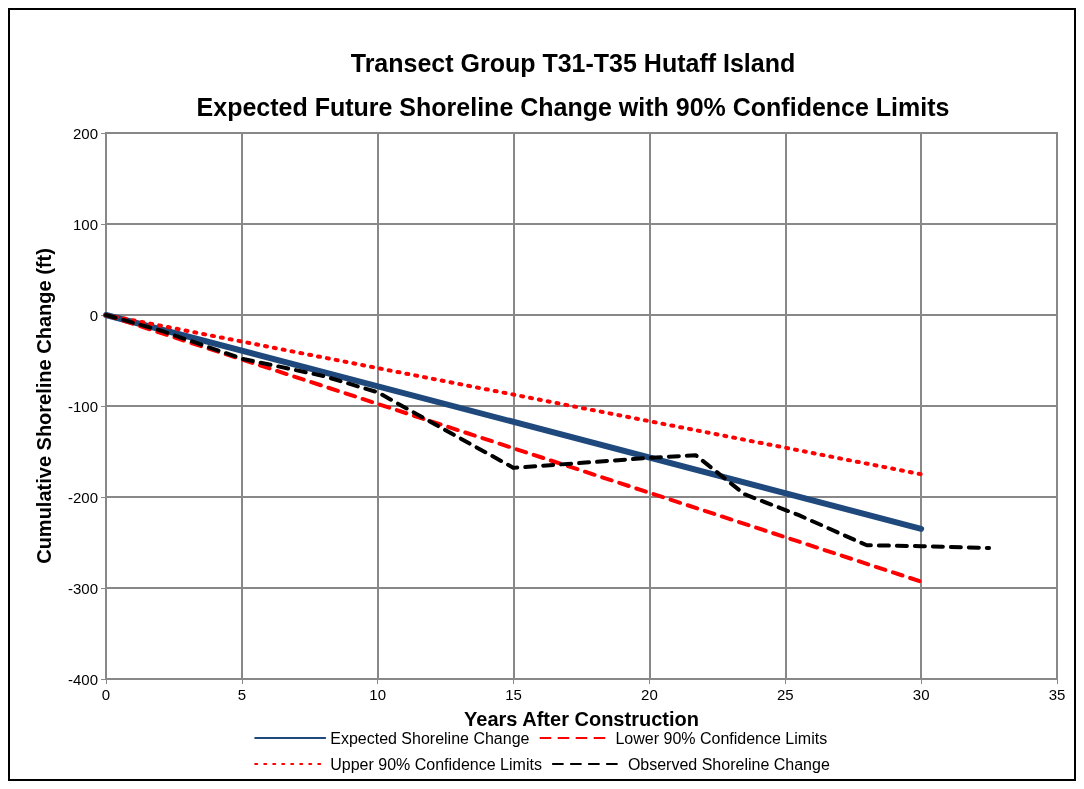 This screenshot has width=1084, height=789. What do you see at coordinates (44, 406) in the screenshot?
I see `y-axis-title: Cumulative Shoreline Change (ft)` at bounding box center [44, 406].